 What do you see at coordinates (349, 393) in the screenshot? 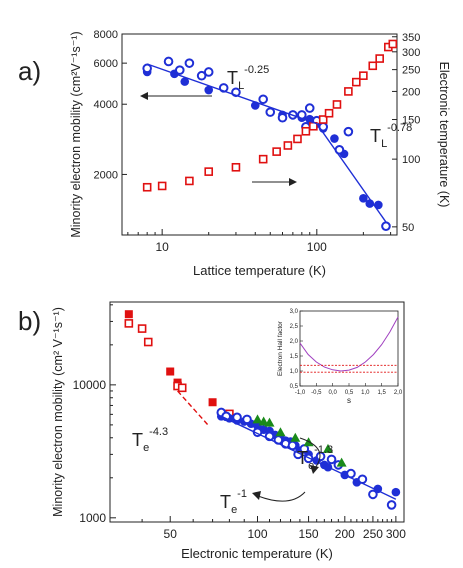
I see `inset-x-tick-label: 0,5` at bounding box center [349, 393].